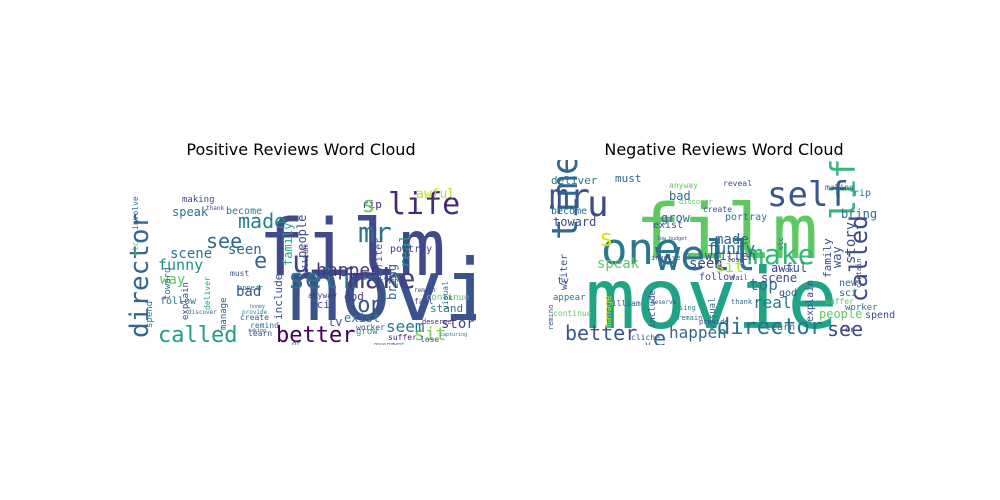  I want to click on word-portray: portray, so click(746, 217).